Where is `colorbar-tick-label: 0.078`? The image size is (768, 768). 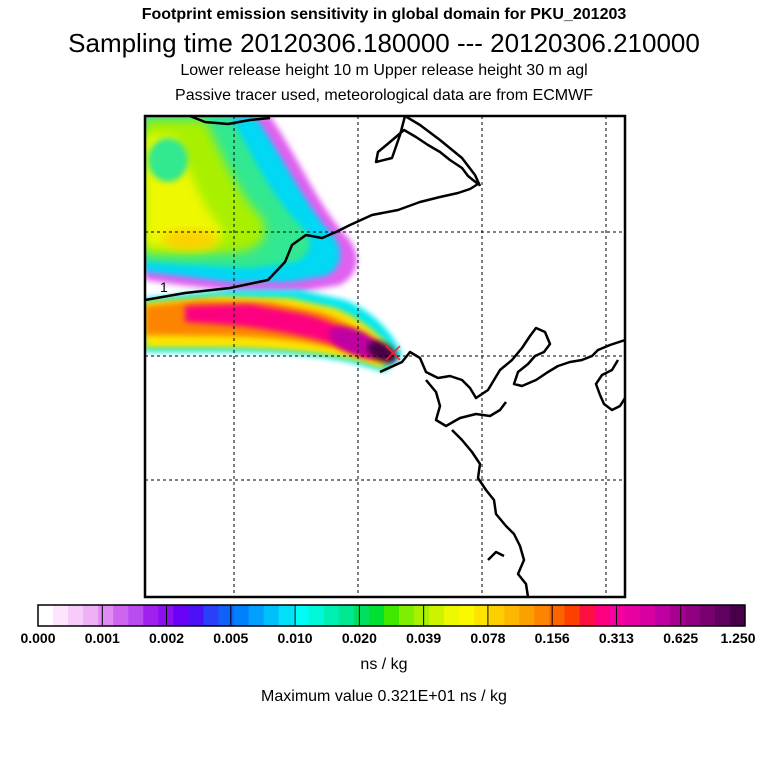 colorbar-tick-label: 0.078 is located at coordinates (488, 638).